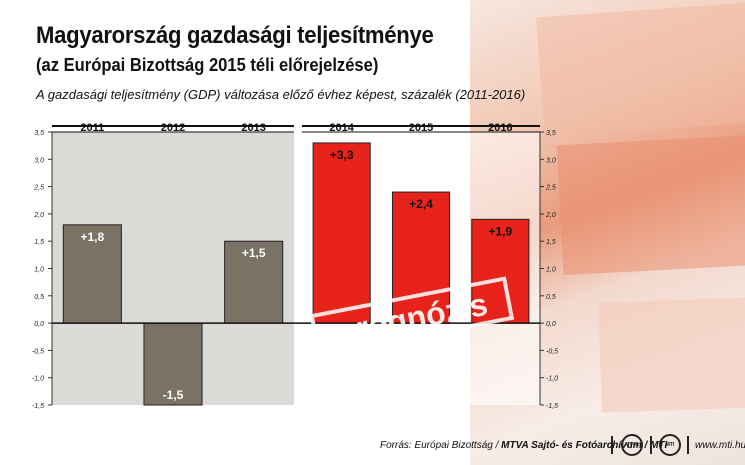 This screenshot has width=745, height=465. Describe the element at coordinates (584, 445) in the screenshot. I see `source-agency: MTVA Sajtó- és Fotóarchívum / MTI` at that location.